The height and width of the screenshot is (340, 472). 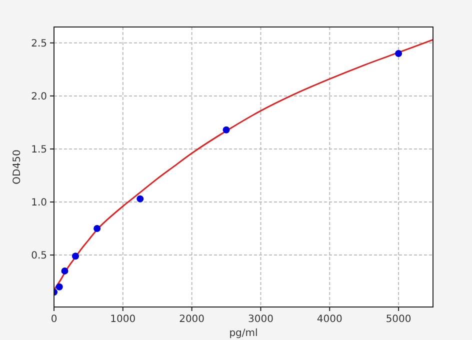 I want to click on x-tick-label: 3000, so click(x=261, y=319).